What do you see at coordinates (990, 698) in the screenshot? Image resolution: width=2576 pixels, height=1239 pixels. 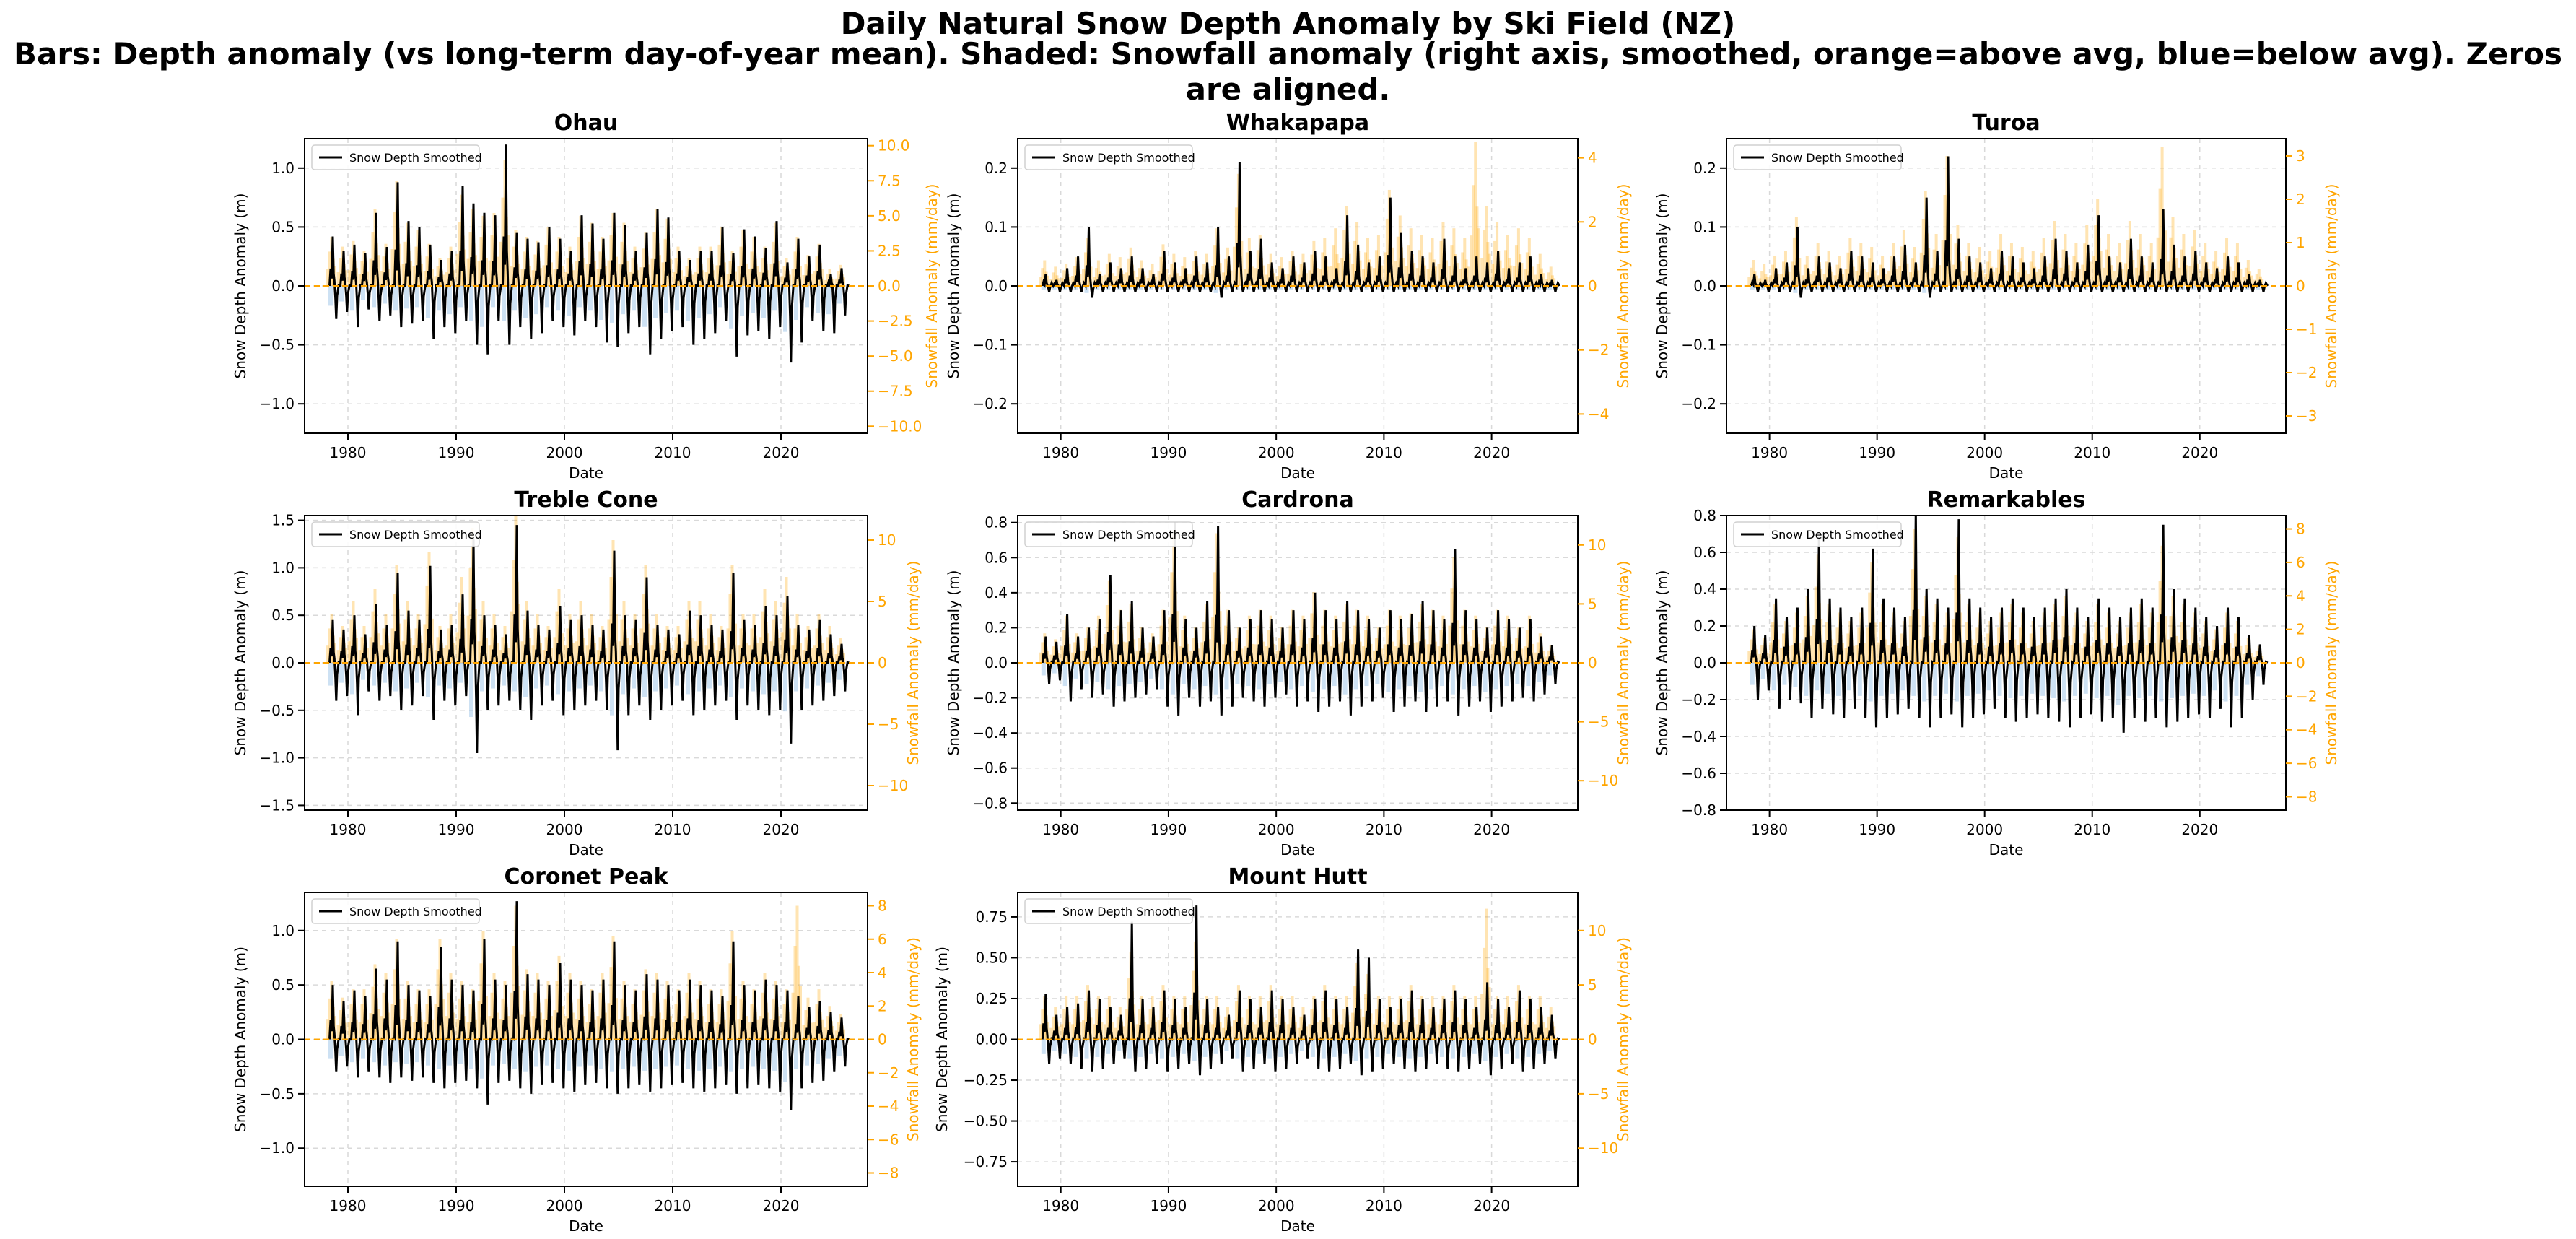 I see `y-tick-label: −0.2` at bounding box center [990, 698].